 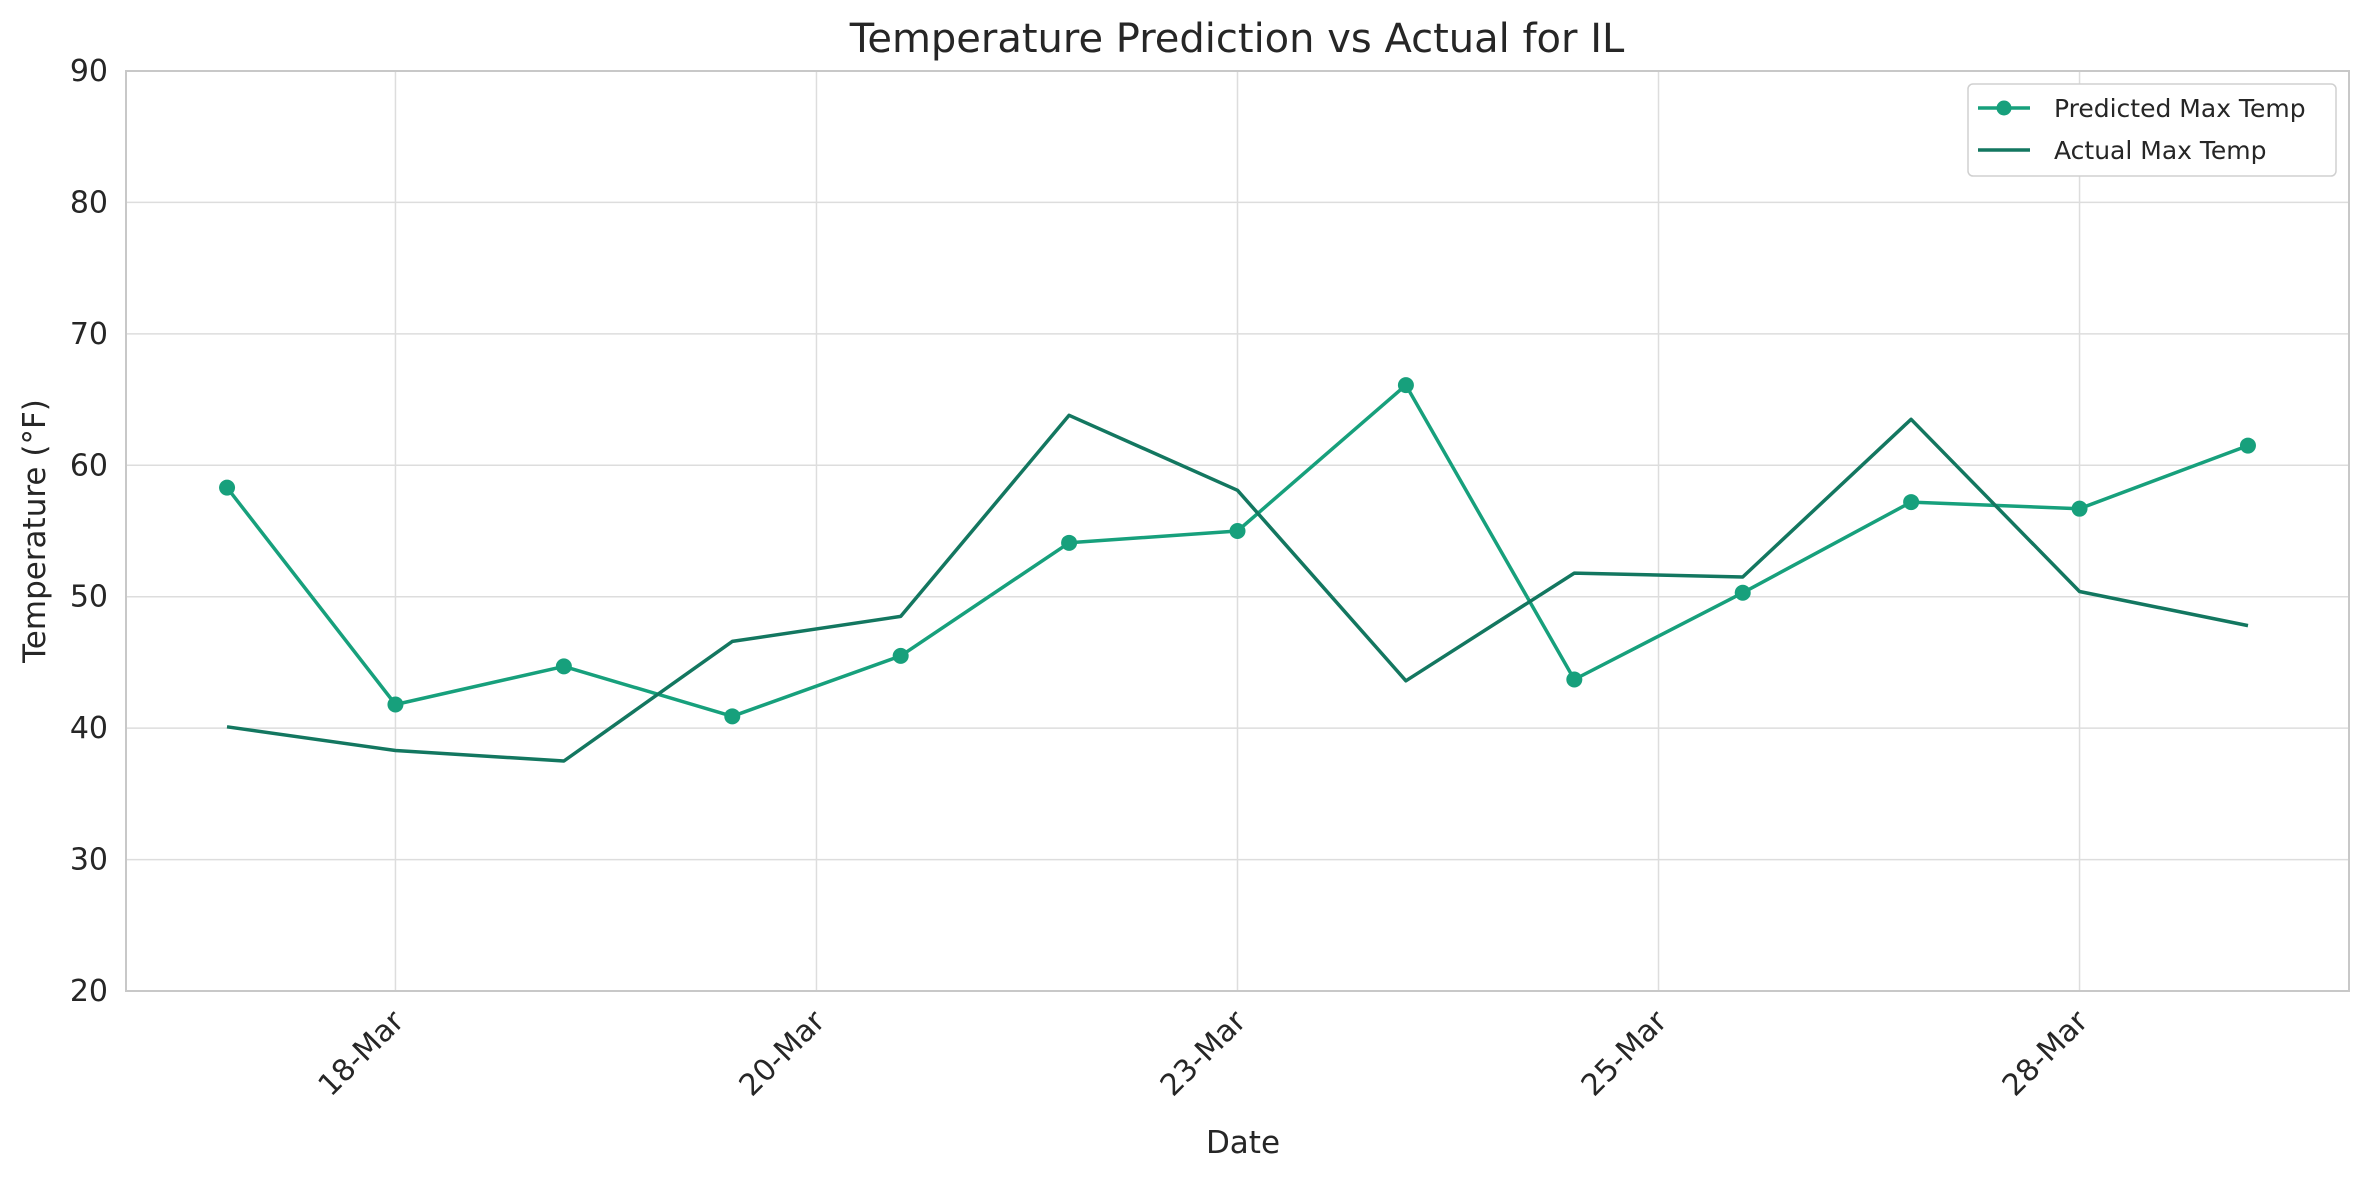 I want to click on legend-label-actual: Actual Max Temp, so click(x=2160, y=150).